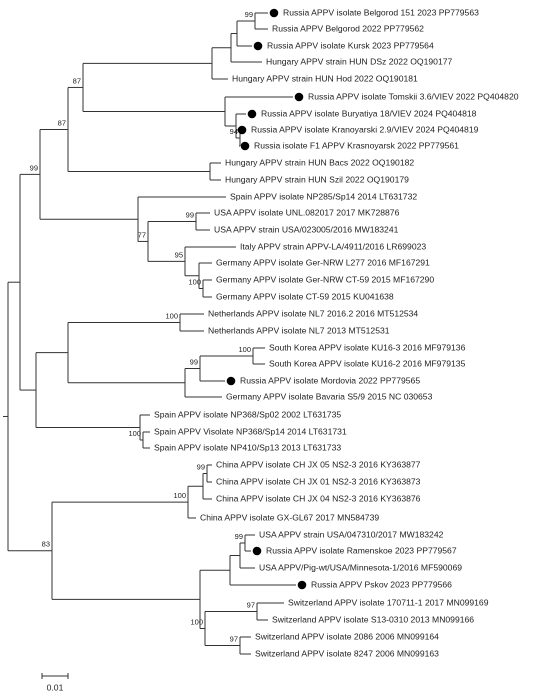 Image resolution: width=550 pixels, height=696 pixels. I want to click on leaf-label: China APPV isolate GX-GL67 2017 MN584739, so click(289, 517).